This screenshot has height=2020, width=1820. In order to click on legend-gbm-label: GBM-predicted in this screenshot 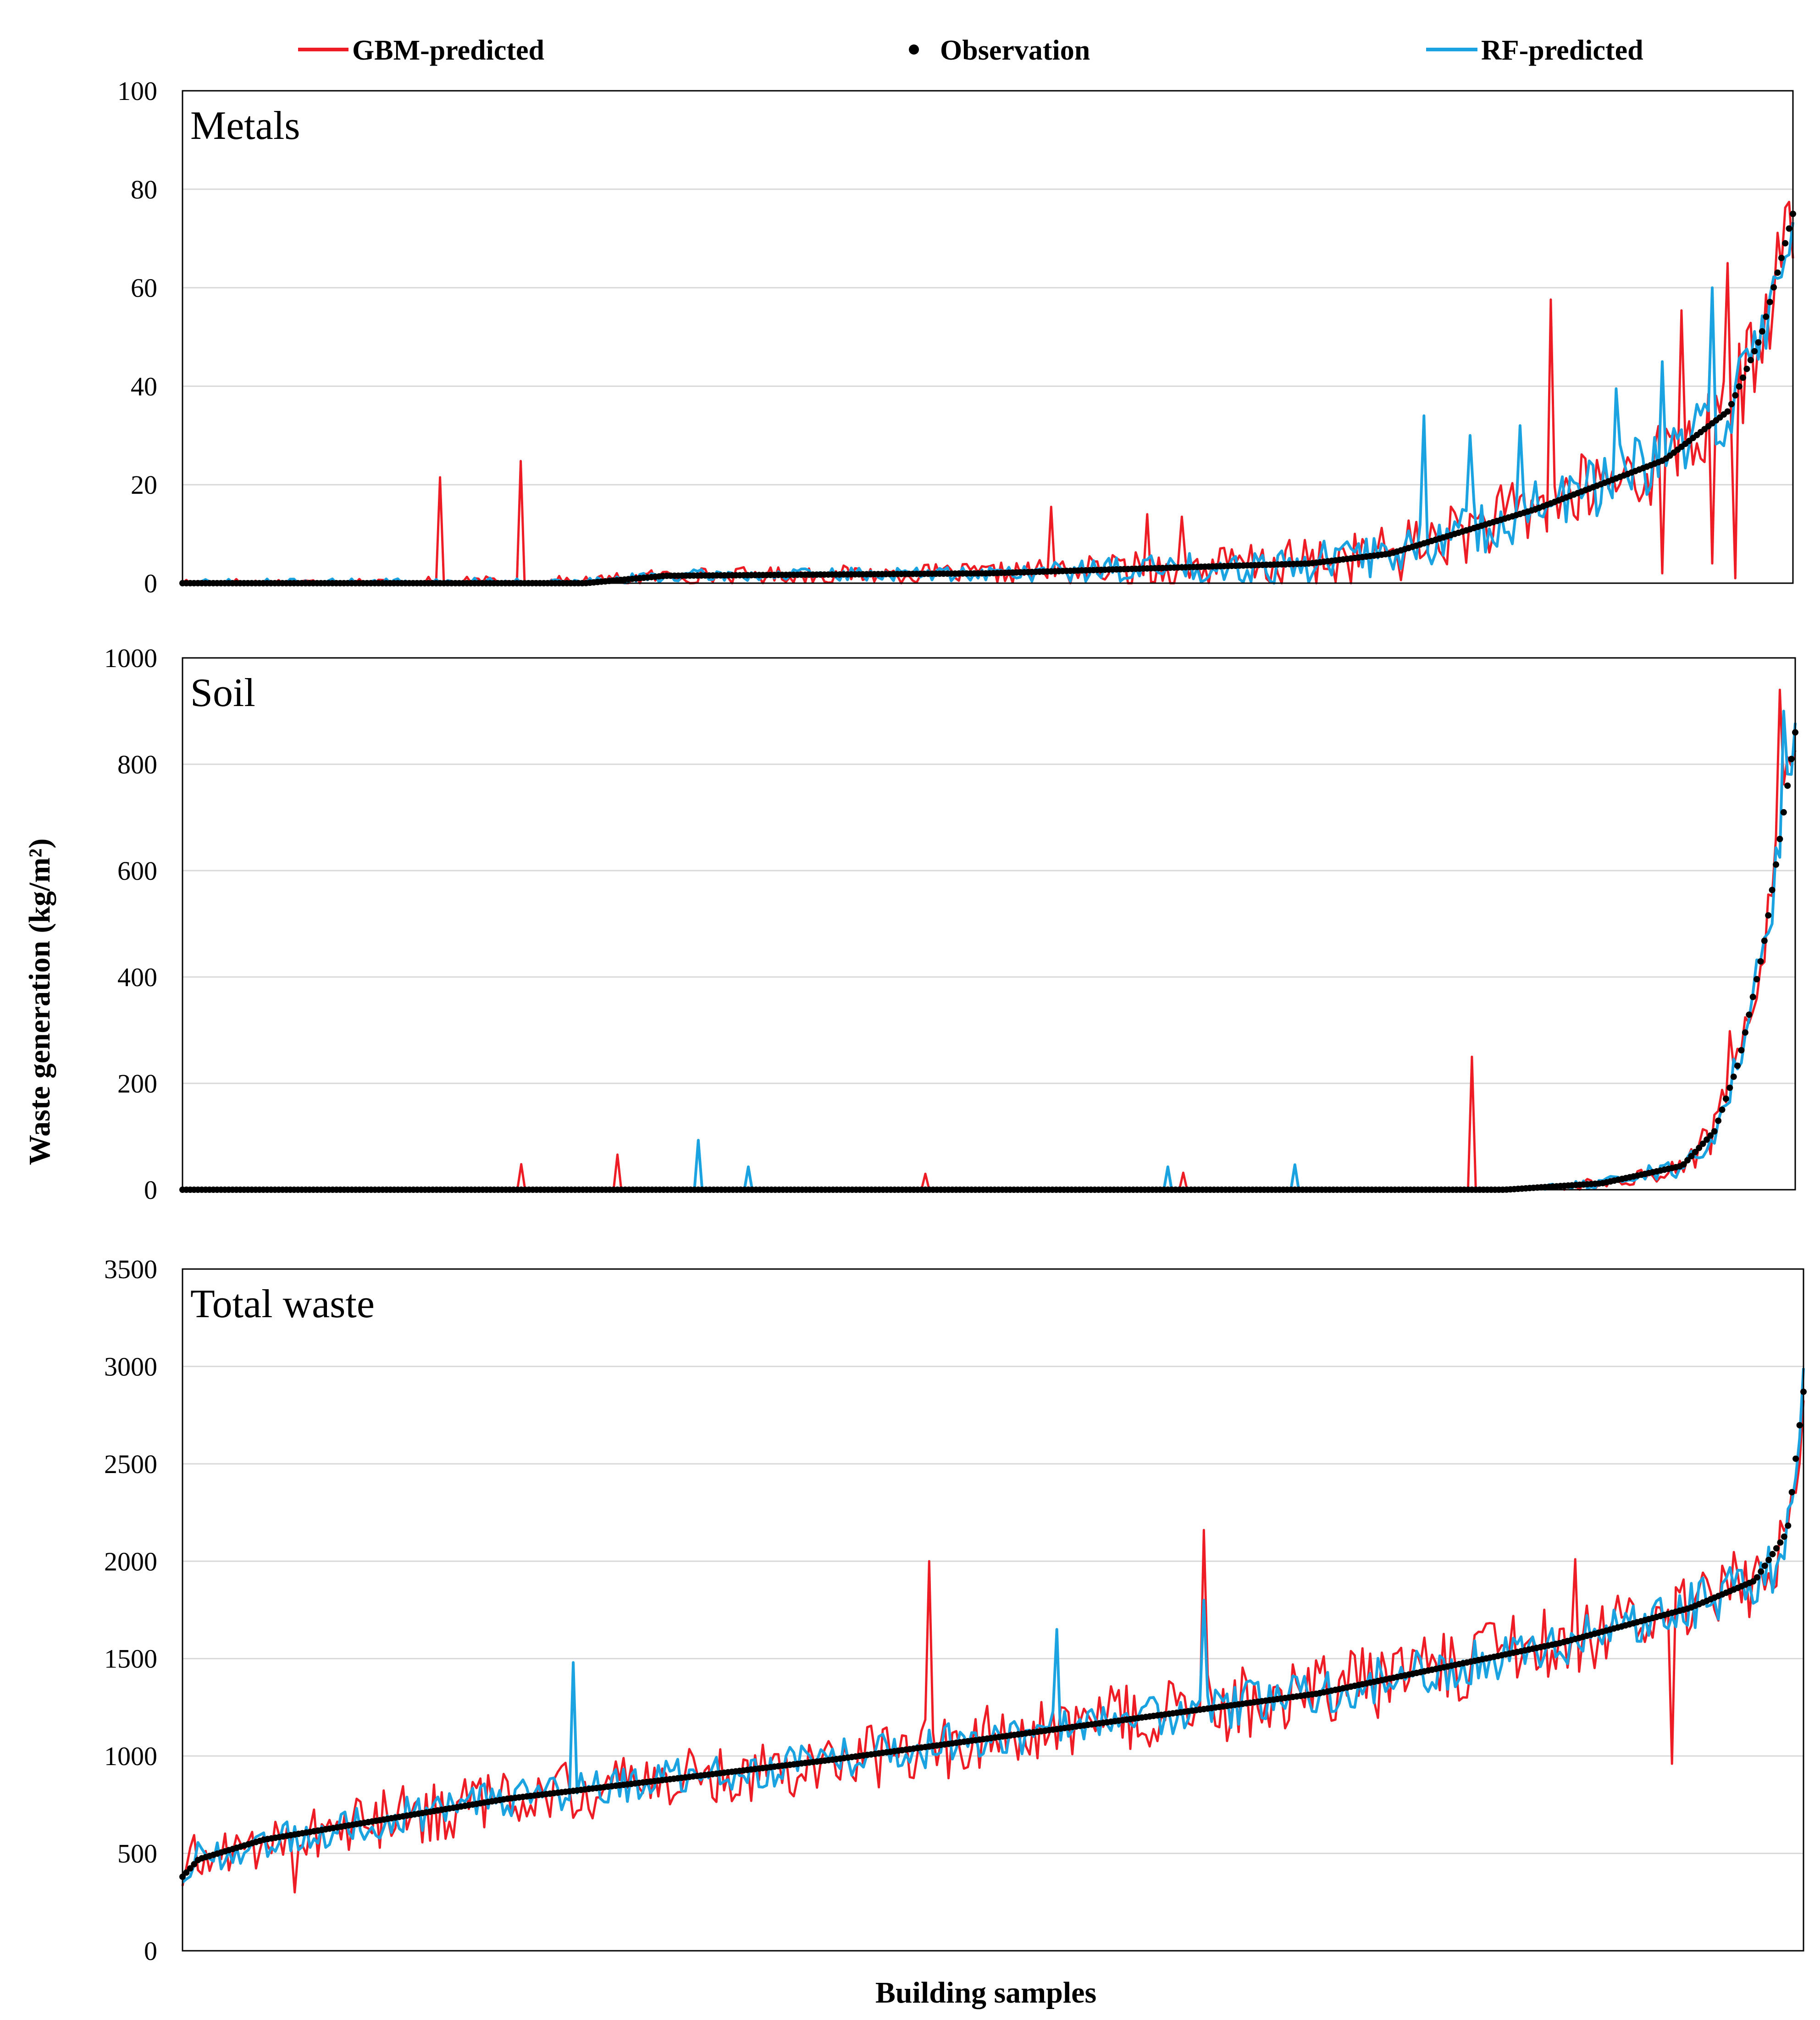, I will do `click(448, 51)`.